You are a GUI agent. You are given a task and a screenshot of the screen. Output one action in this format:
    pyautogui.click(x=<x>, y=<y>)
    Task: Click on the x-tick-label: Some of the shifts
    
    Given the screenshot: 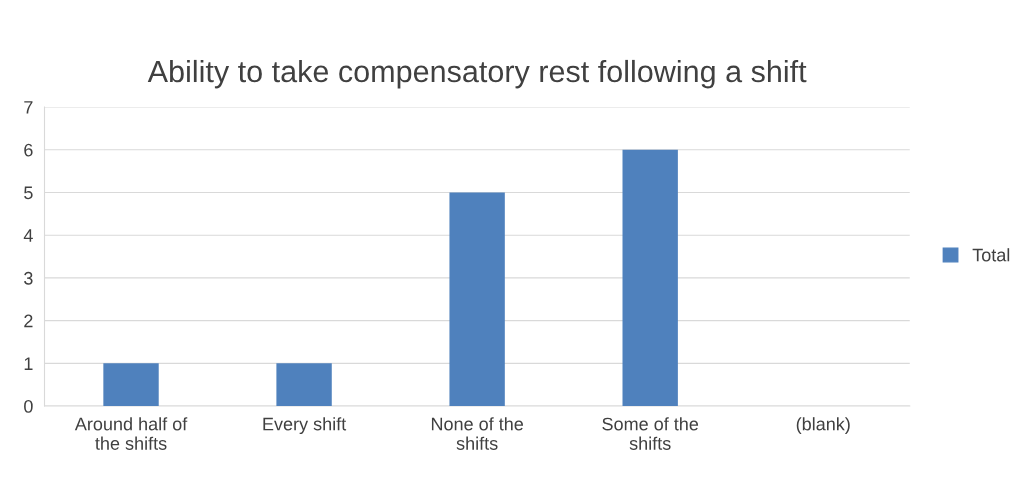 What is the action you would take?
    pyautogui.click(x=650, y=433)
    